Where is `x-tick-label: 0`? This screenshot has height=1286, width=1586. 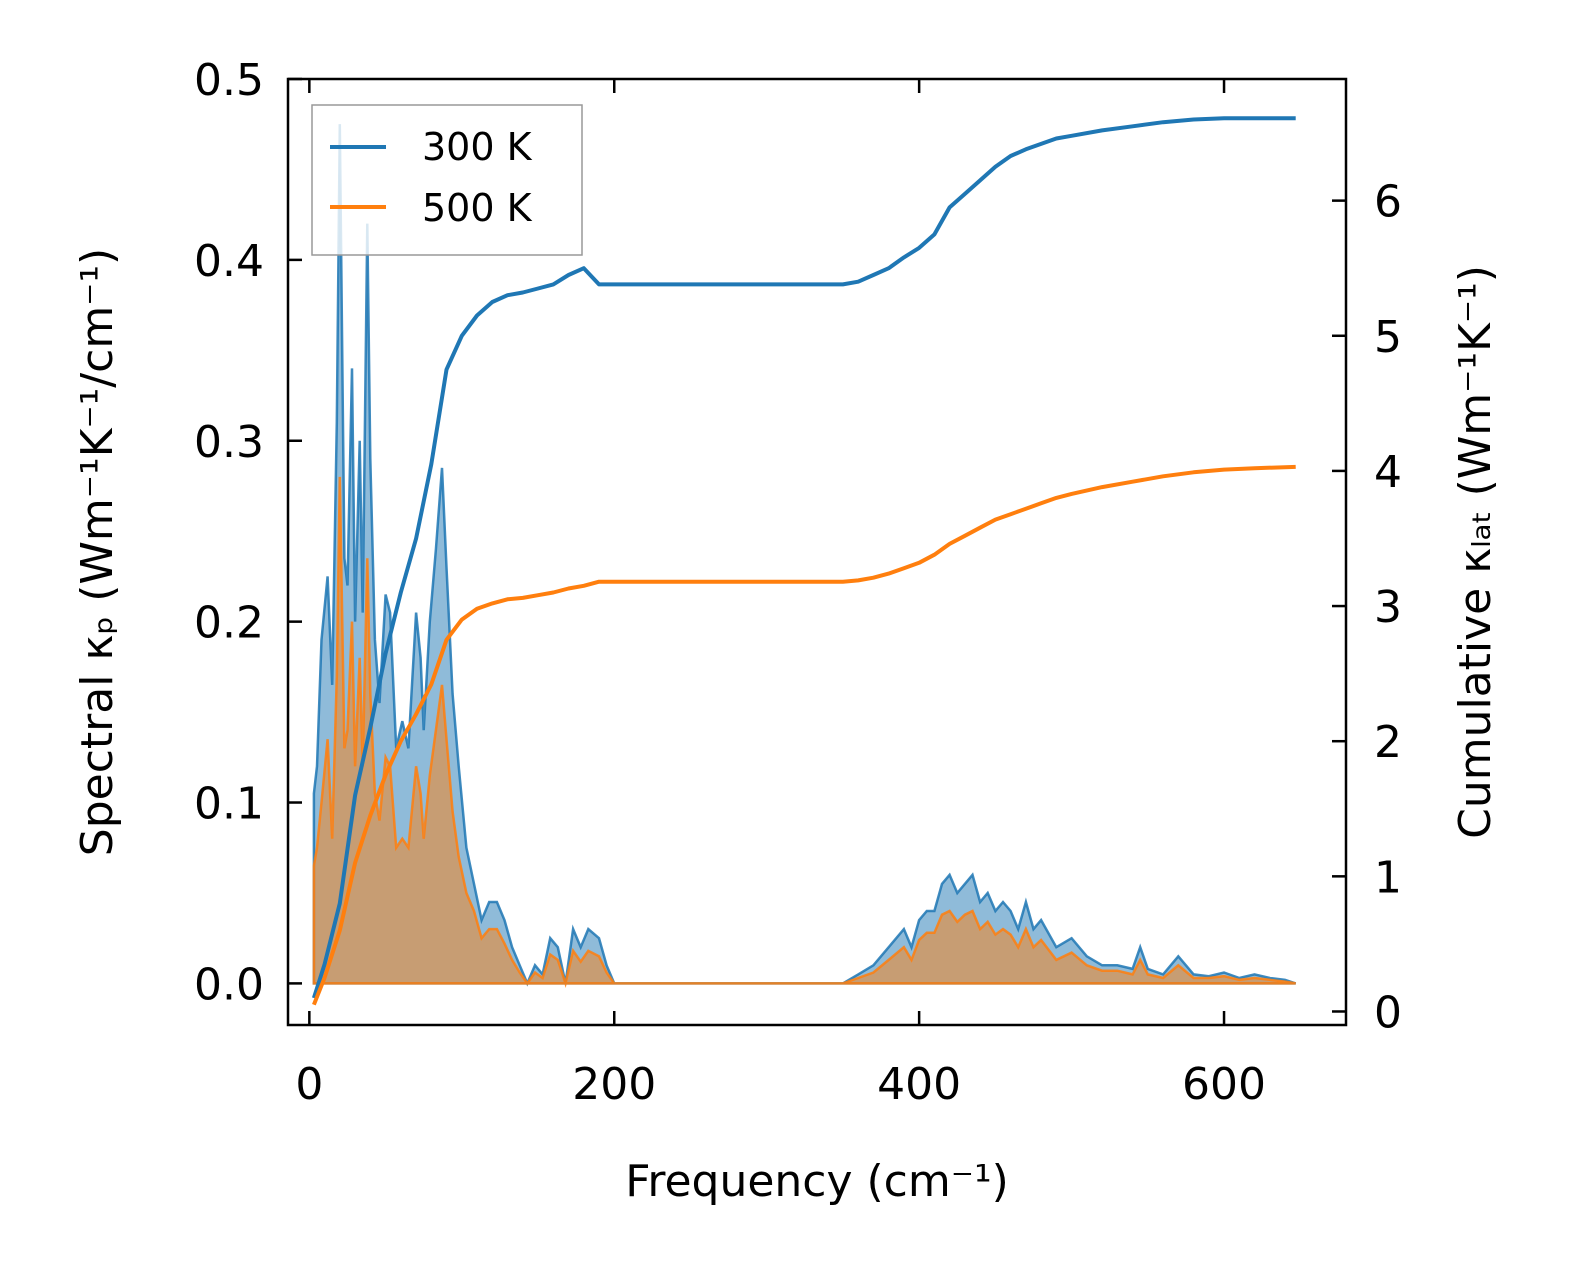
x-tick-label: 0 is located at coordinates (309, 1084).